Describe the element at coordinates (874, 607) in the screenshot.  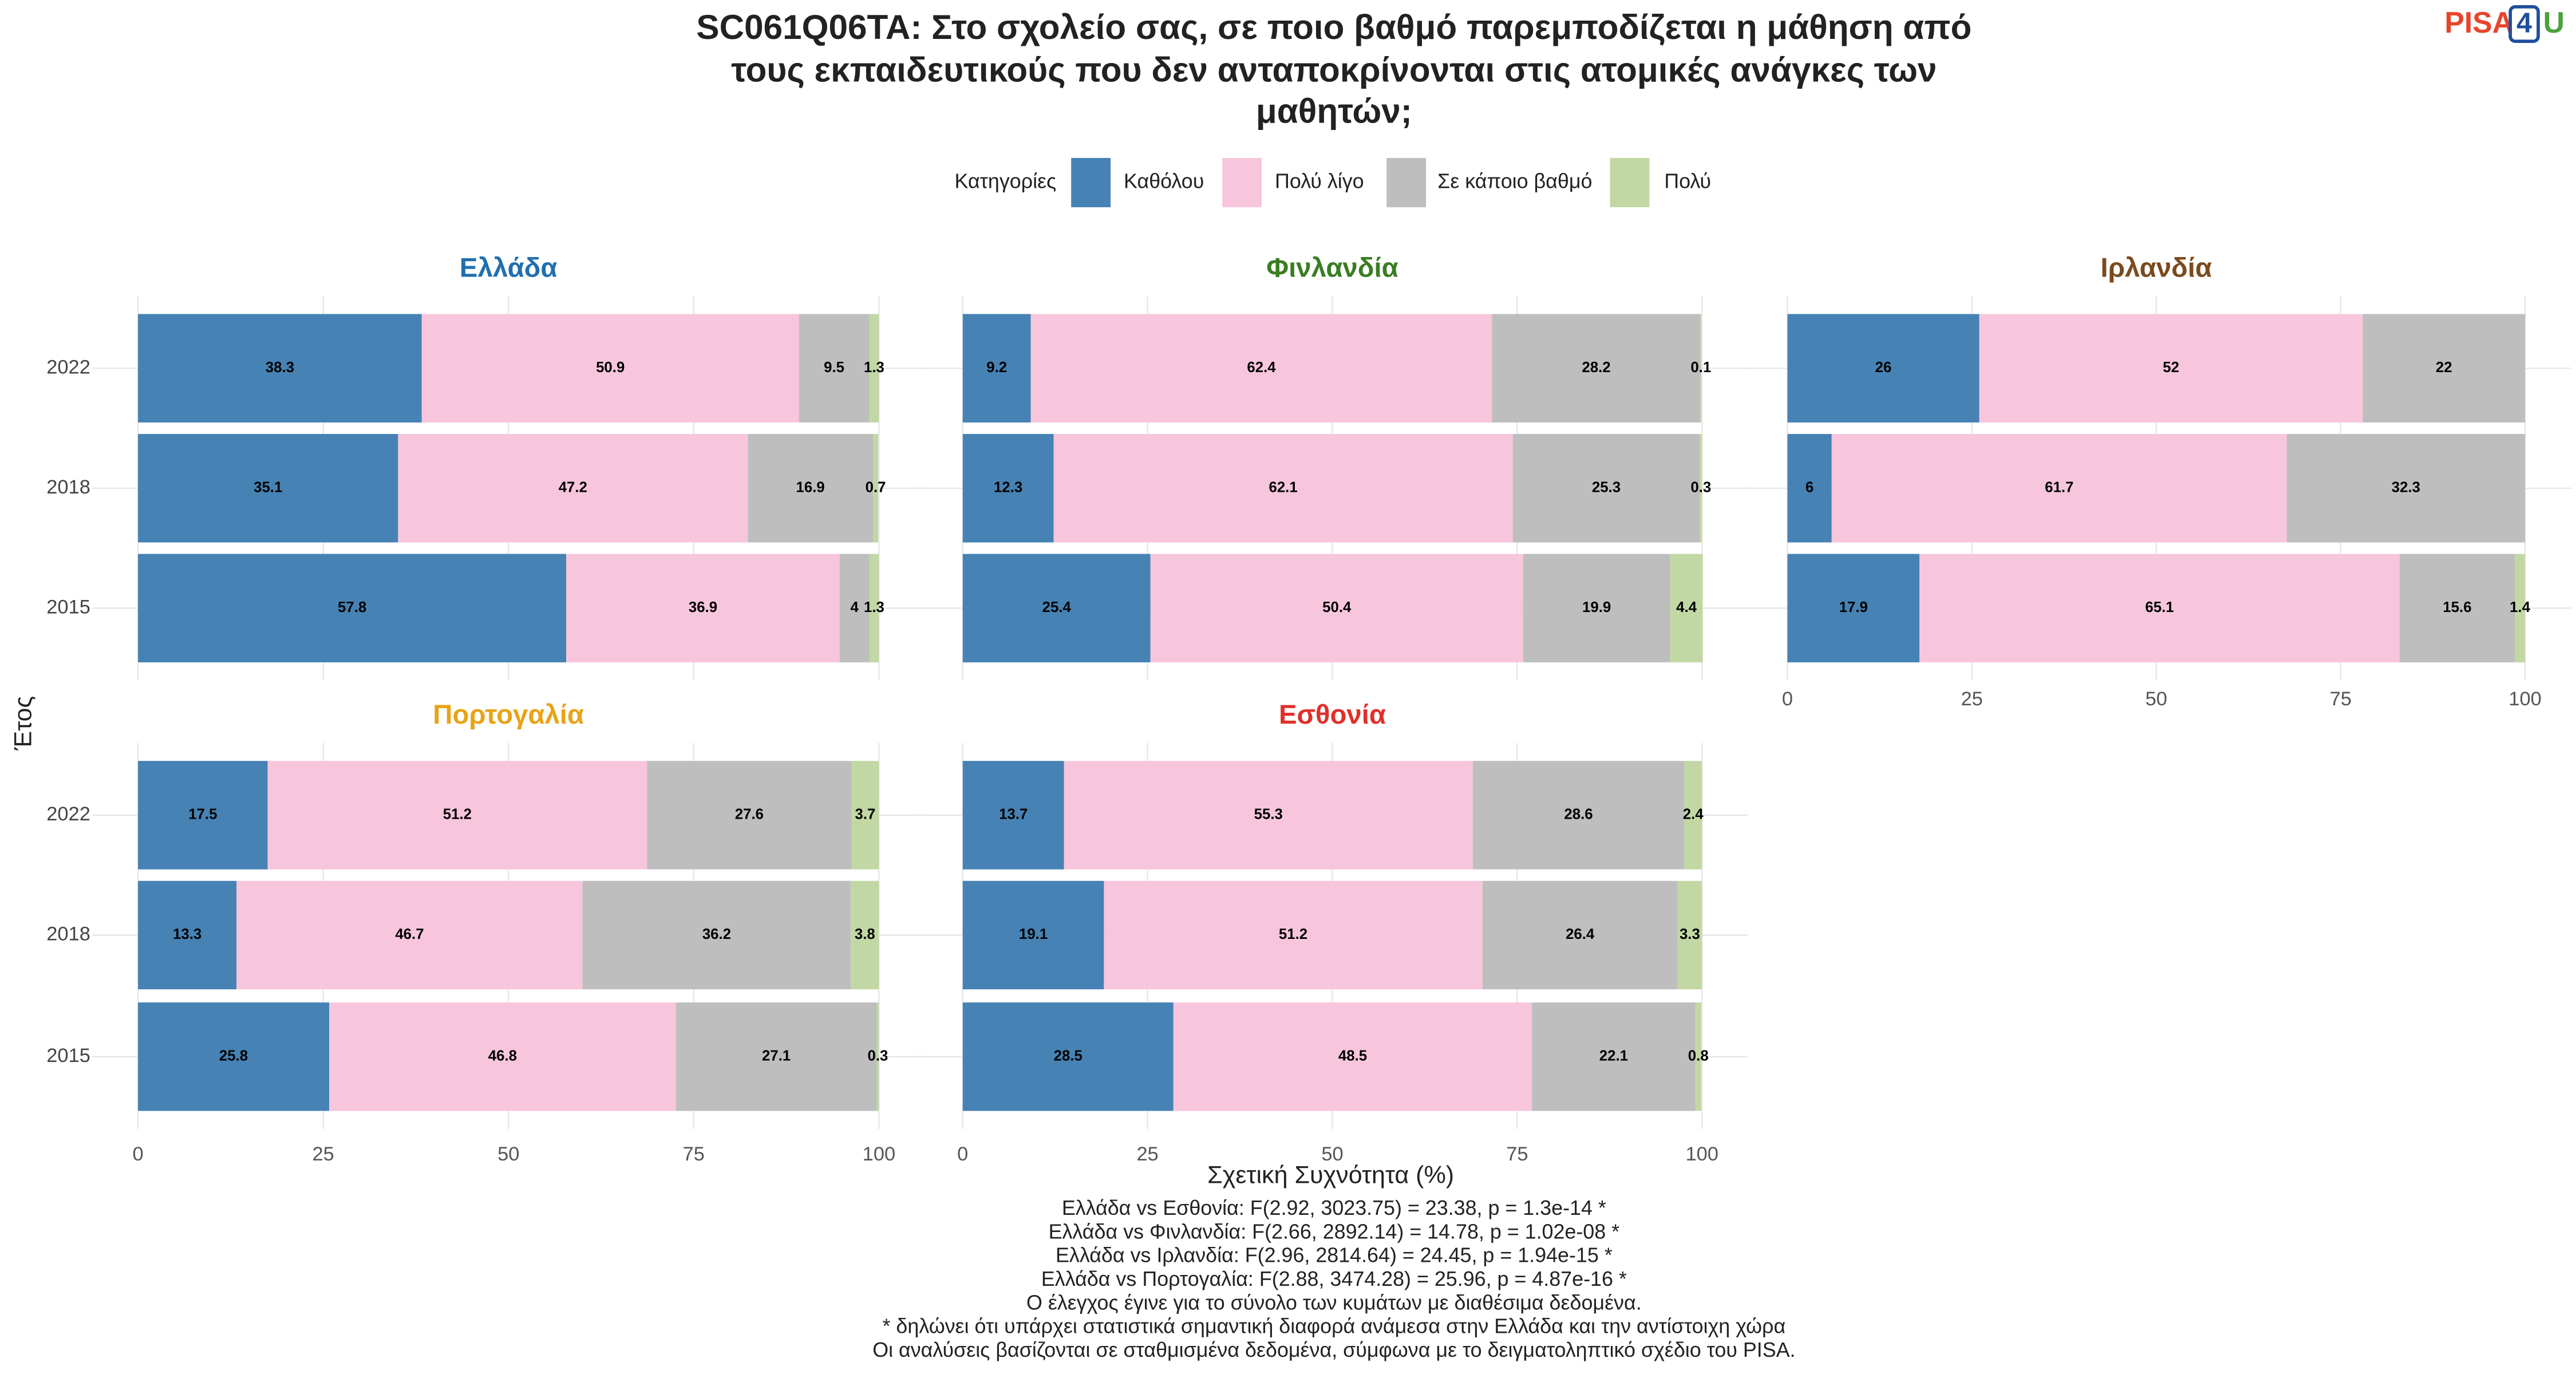
I see `value-label: 1.3` at that location.